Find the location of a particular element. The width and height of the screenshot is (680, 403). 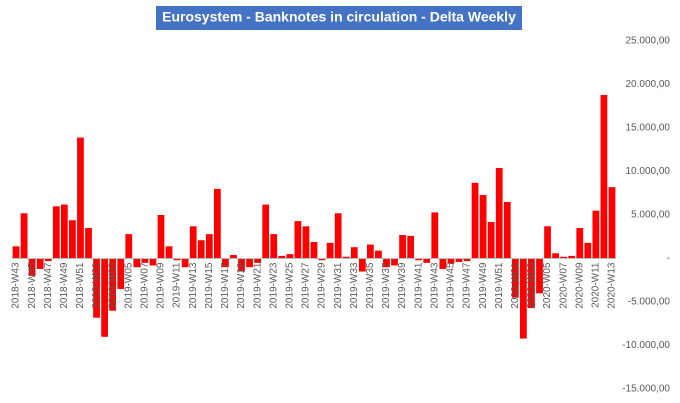

title-box is located at coordinates (339, 18).